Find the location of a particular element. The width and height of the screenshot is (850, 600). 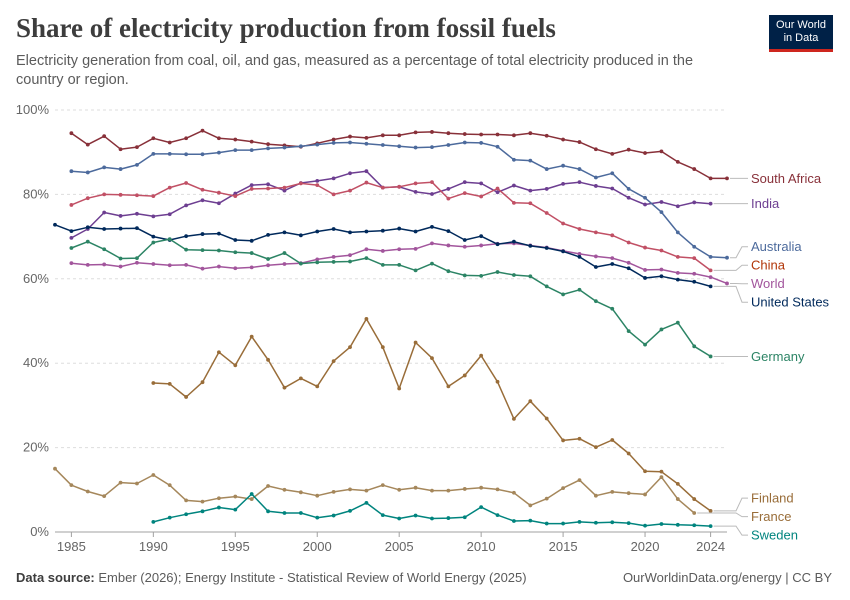

x-tick-label: 2000 is located at coordinates (317, 546).